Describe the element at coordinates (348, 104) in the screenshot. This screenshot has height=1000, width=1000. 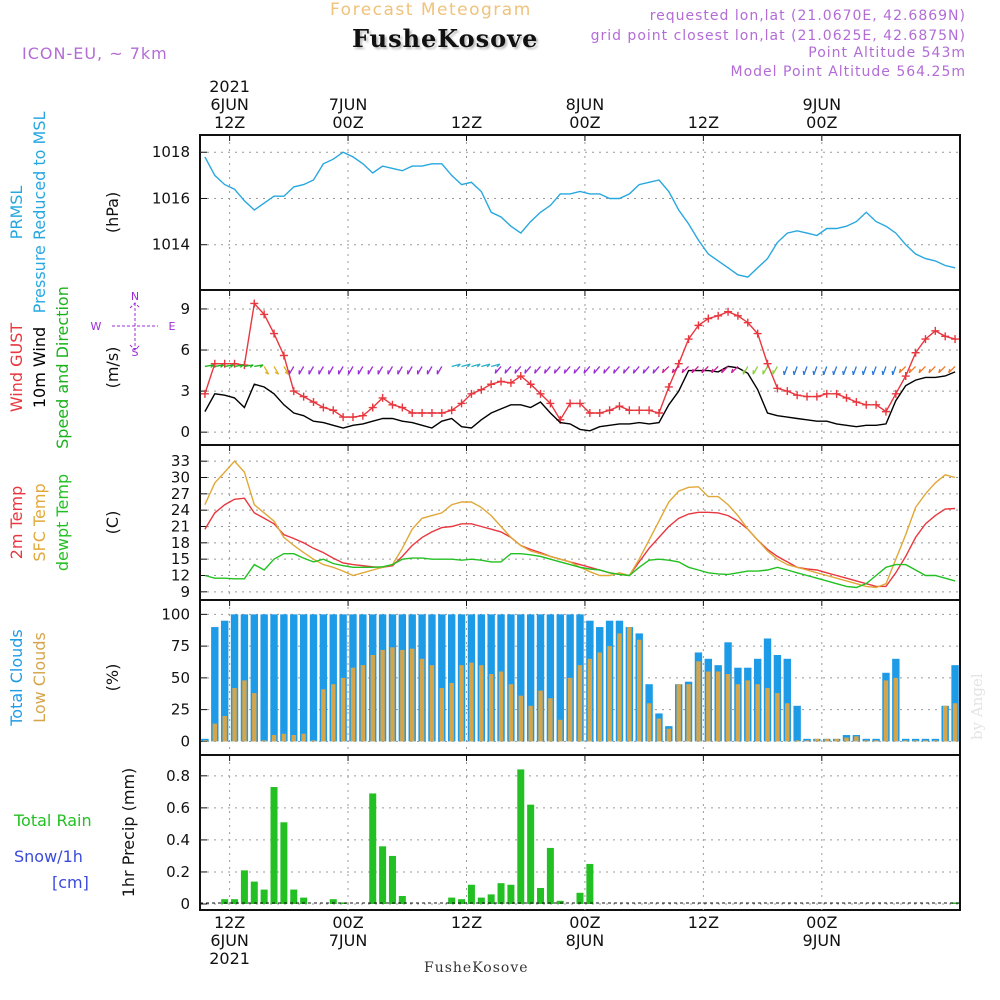
I see `top-date-label: 7JUN` at that location.